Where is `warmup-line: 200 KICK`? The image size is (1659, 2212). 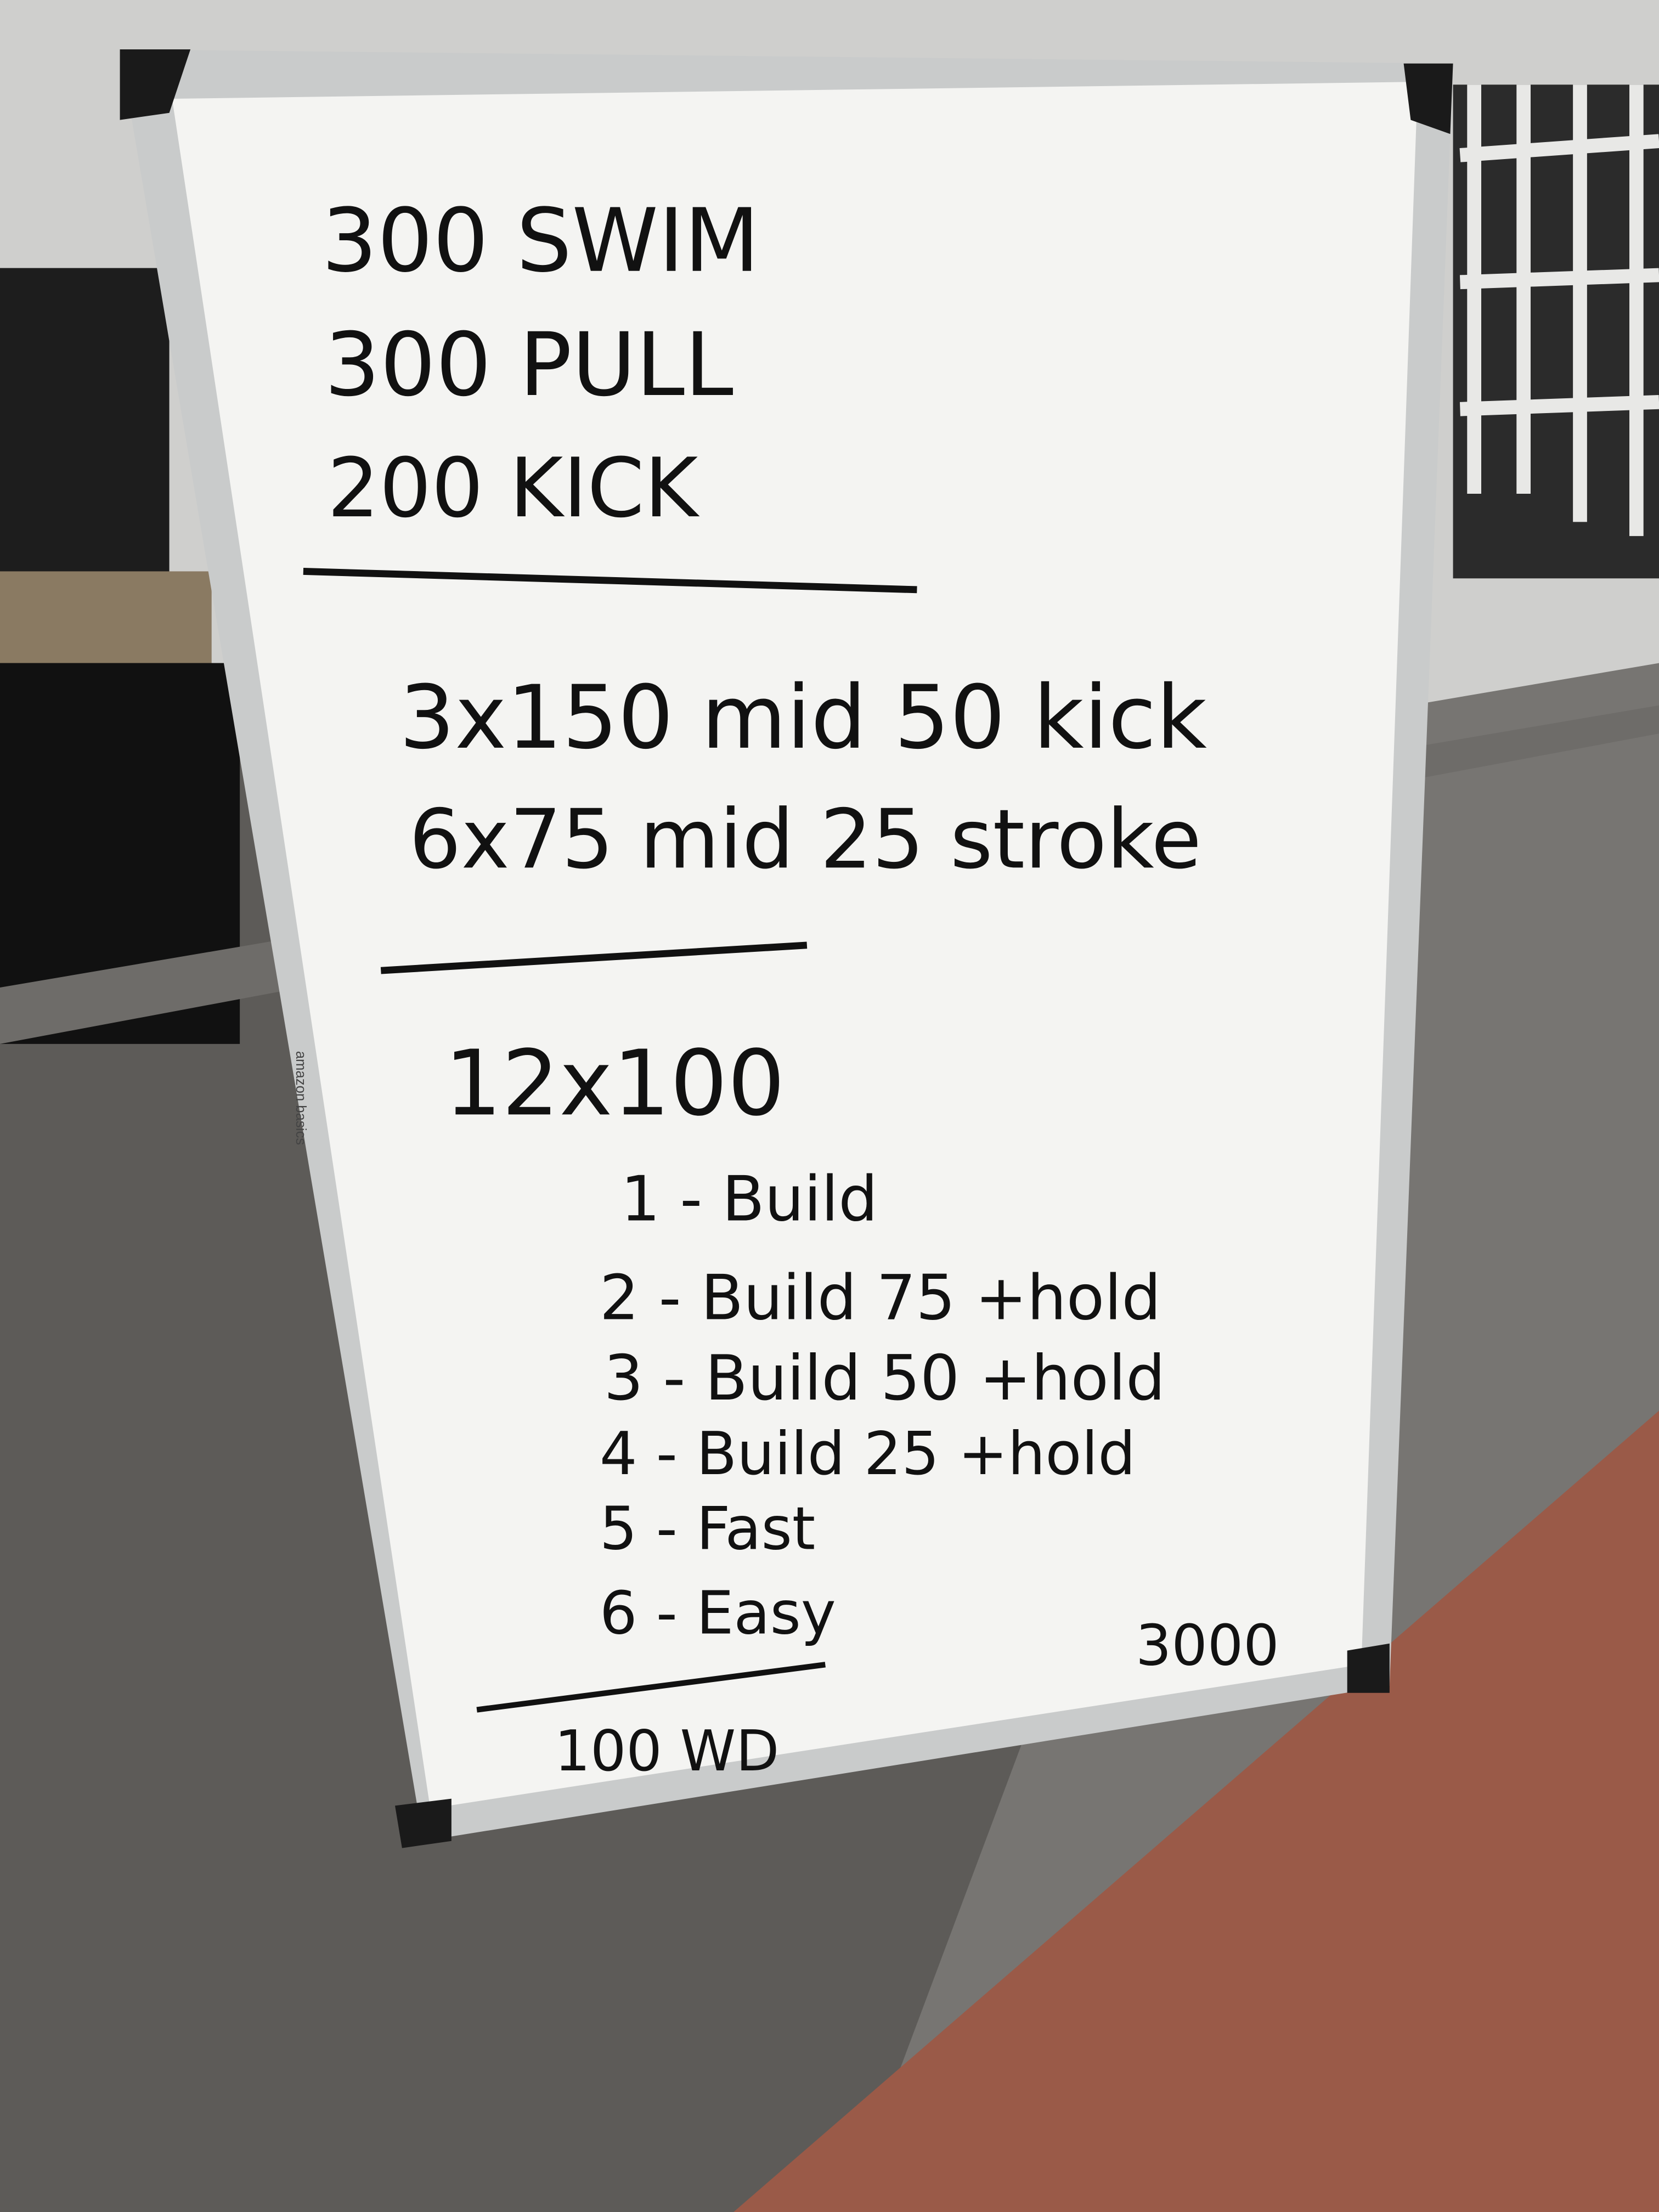 warmup-line: 200 KICK is located at coordinates (514, 489).